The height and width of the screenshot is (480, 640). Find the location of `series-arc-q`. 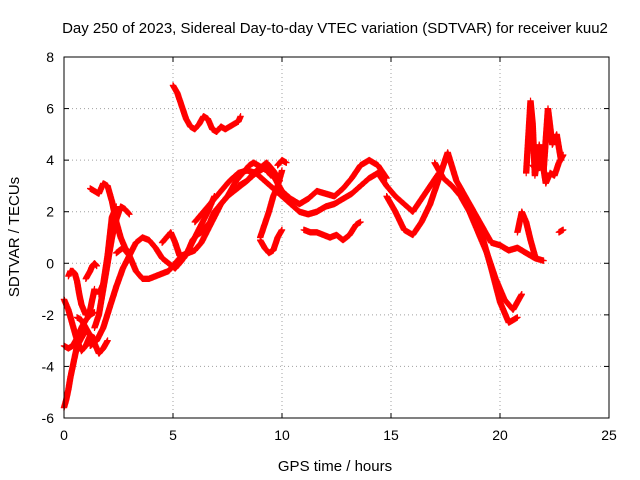

series-arc-q is located at coordinates (282, 162).